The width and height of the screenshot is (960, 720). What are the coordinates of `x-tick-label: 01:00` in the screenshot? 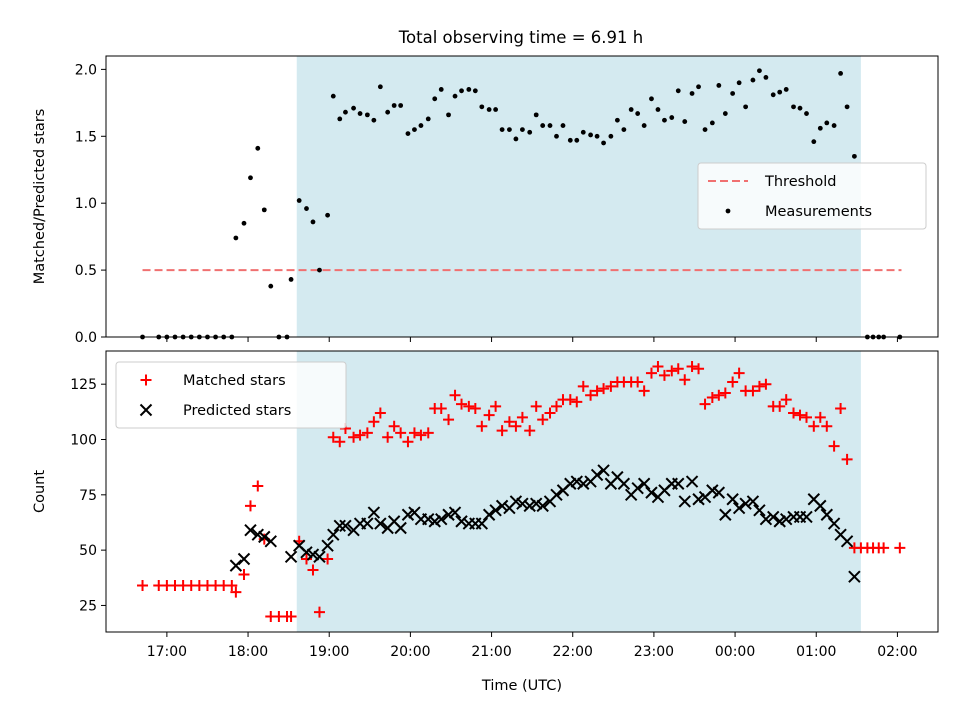 It's located at (816, 652).